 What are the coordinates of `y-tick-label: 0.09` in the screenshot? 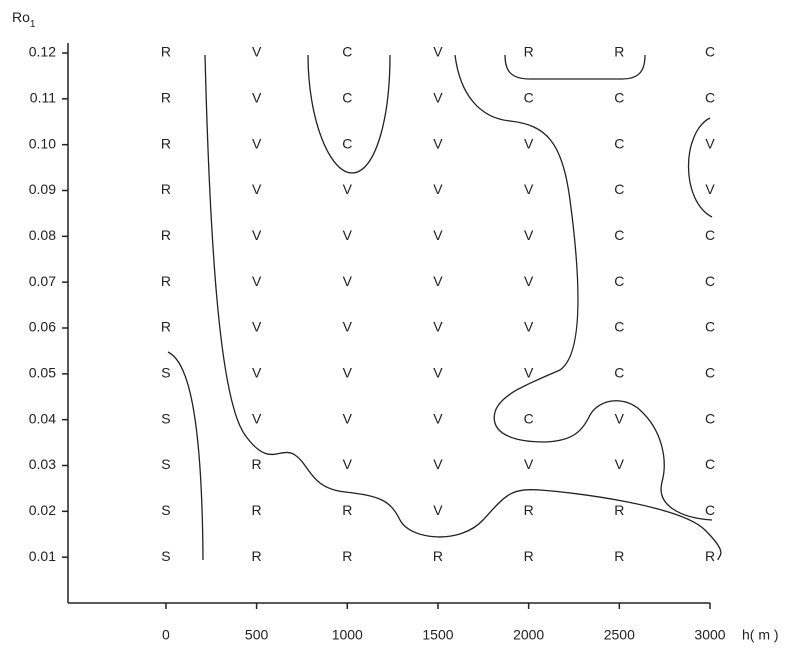 It's located at (42, 189).